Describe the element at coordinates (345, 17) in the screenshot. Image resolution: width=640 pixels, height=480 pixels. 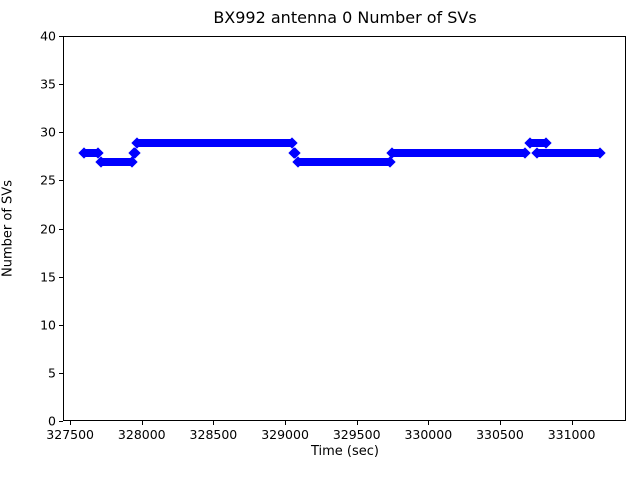
I see `chart-title: BX992 antenna 0 Number of SVs` at that location.